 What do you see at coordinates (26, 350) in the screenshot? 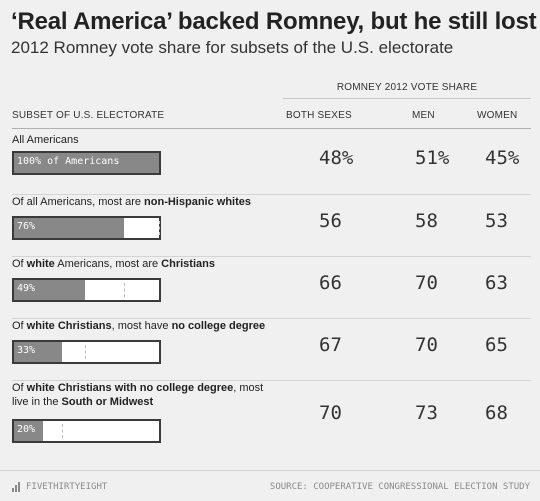
I see `share-bar-label: 33%` at bounding box center [26, 350].